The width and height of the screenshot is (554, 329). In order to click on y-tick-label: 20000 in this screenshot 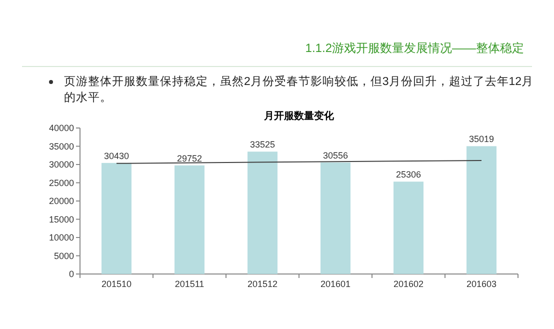, I will do `click(61, 201)`.